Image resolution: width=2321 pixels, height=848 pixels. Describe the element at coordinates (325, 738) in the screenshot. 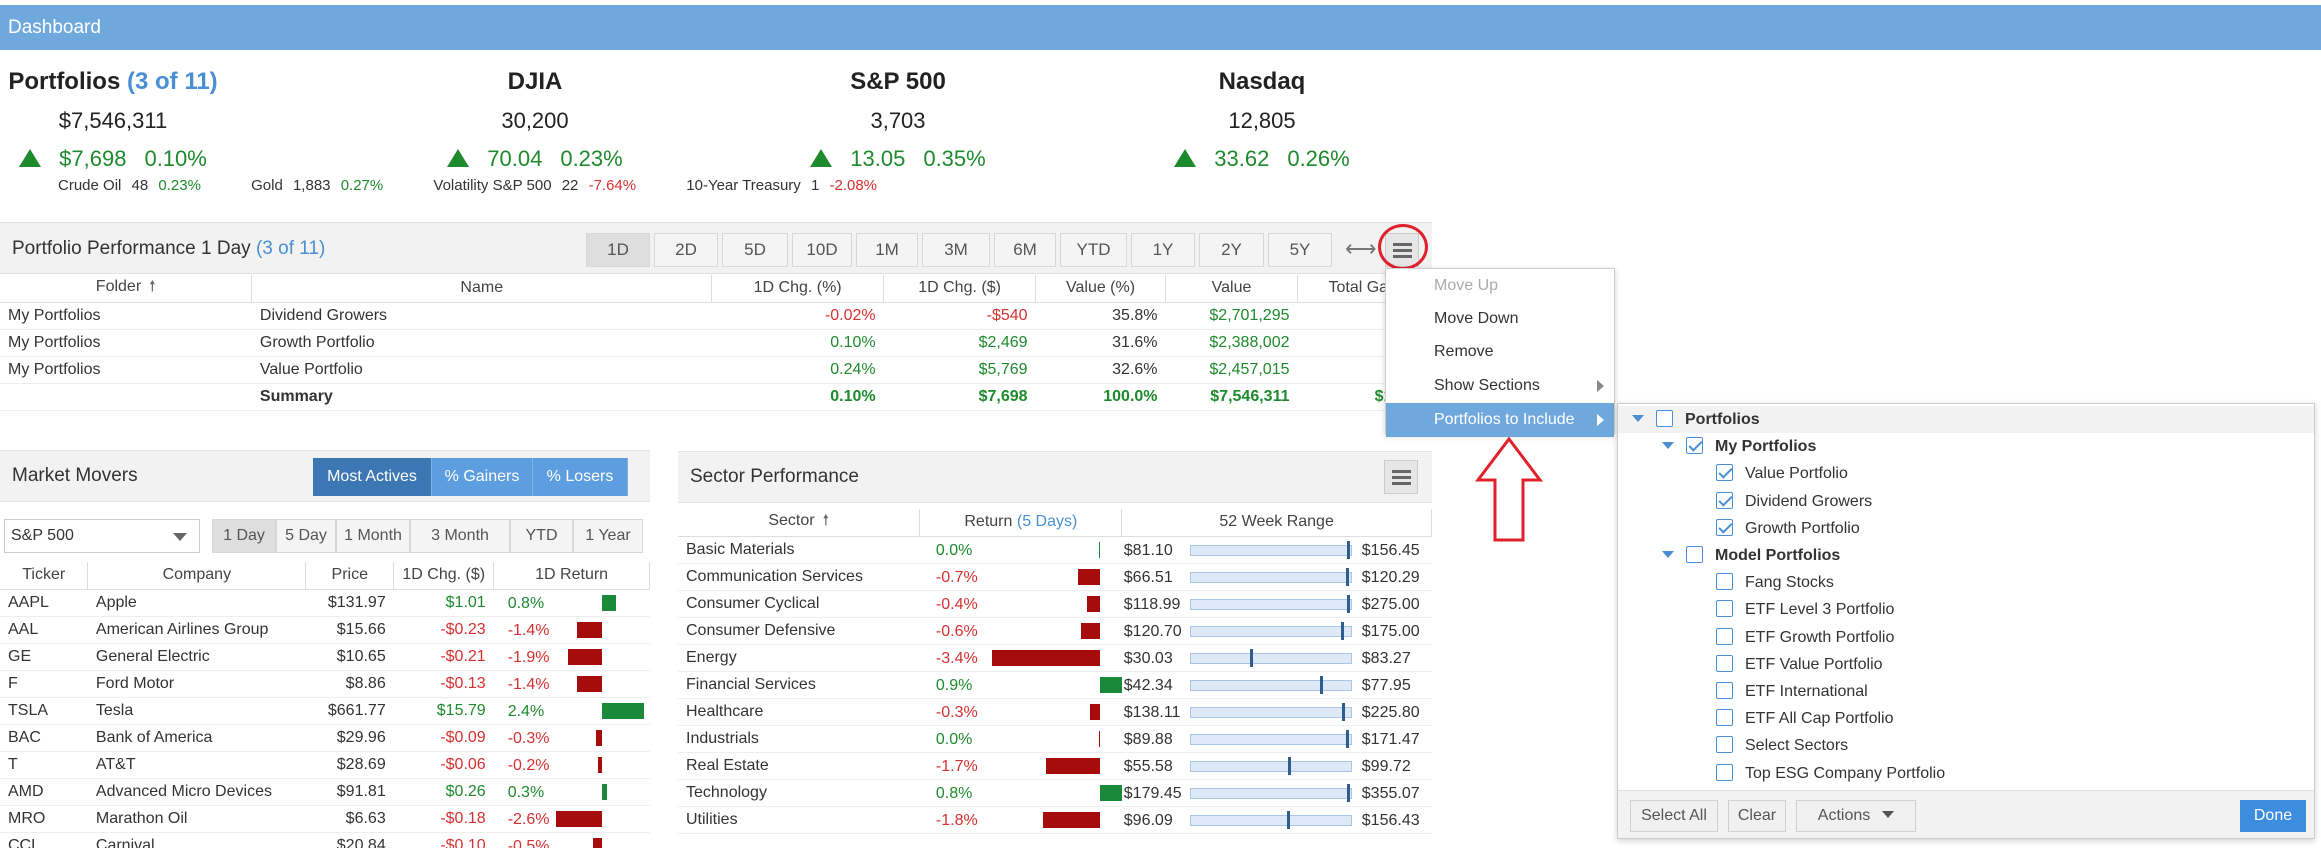

I see `table-row: BAC Bank of America $29.96 -$0.09 -0.3%` at that location.